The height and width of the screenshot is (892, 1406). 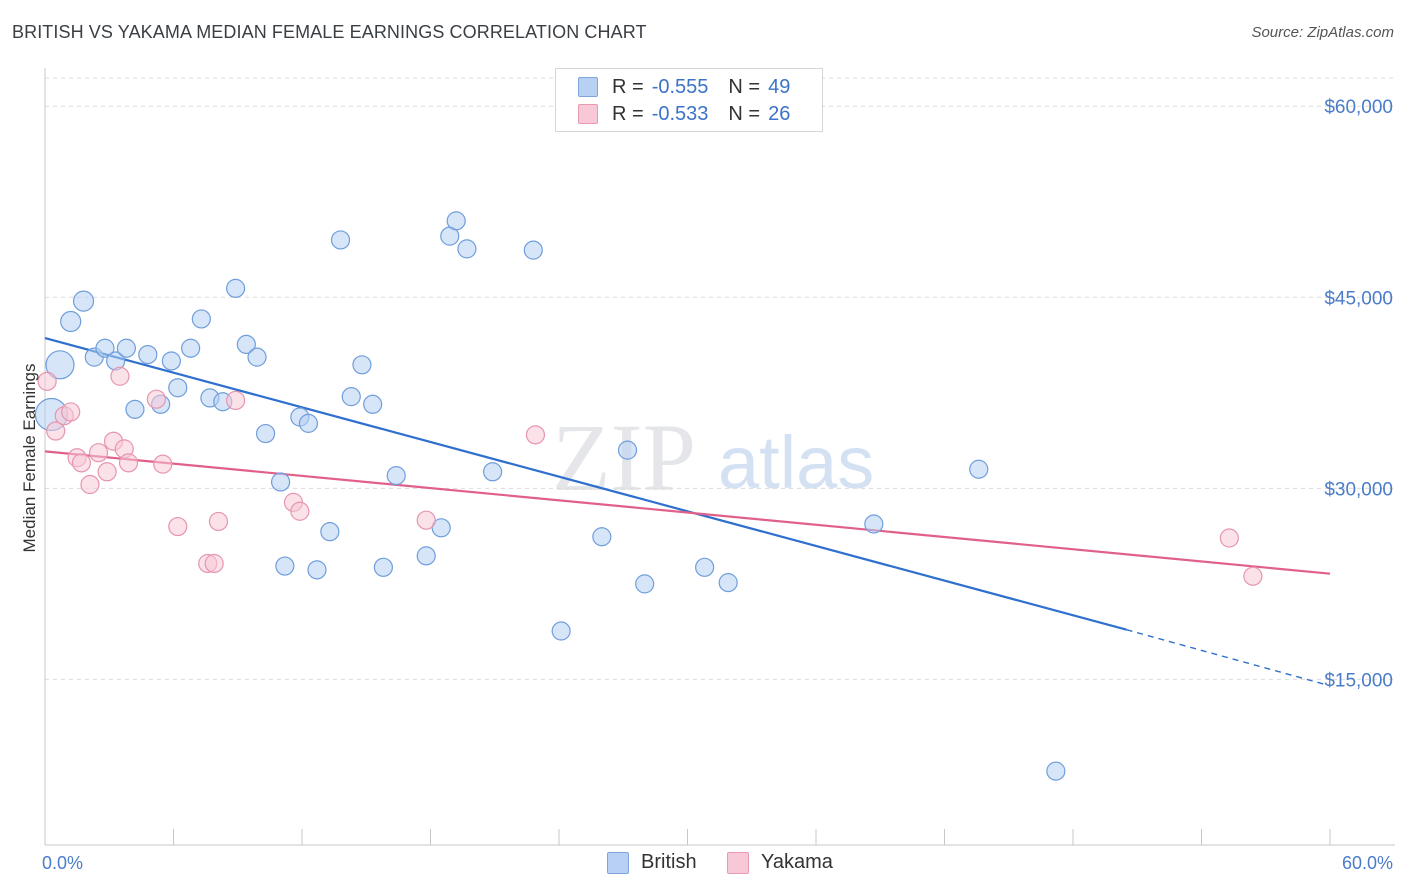 I want to click on legend-row-yakama: R = -0.533 N = 26, so click(x=684, y=114).